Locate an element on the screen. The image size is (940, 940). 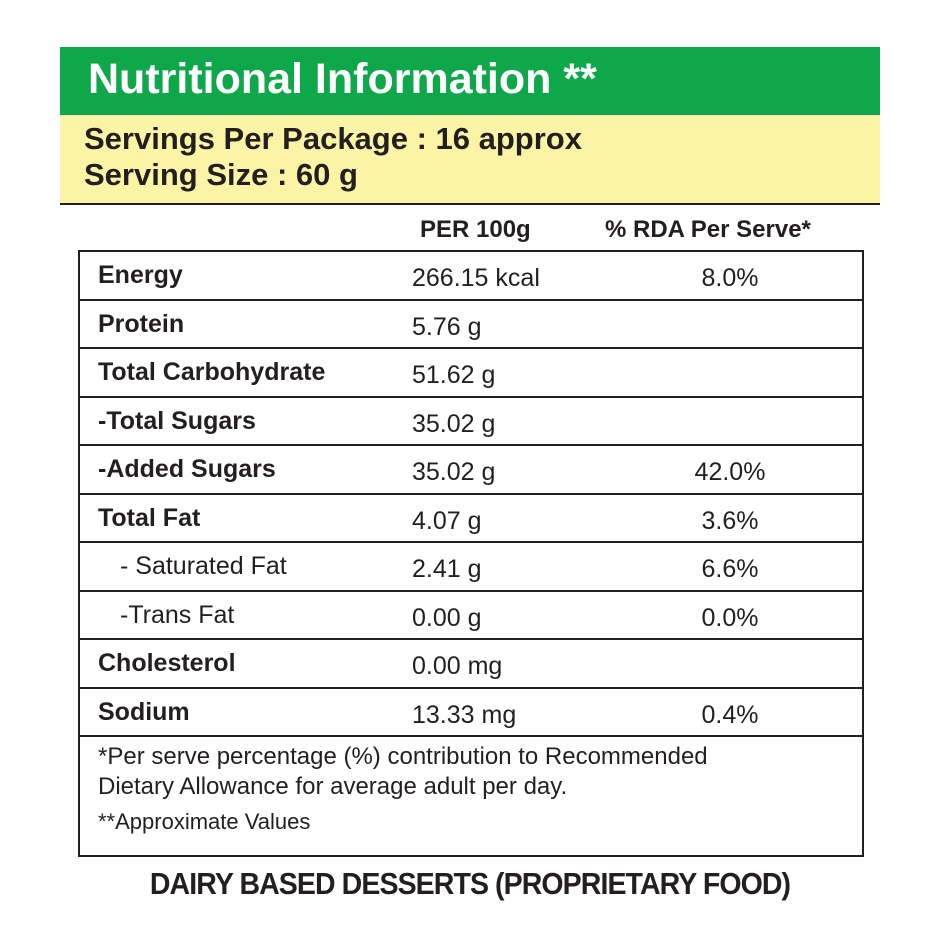
rda-value: 8.0% is located at coordinates (730, 278).